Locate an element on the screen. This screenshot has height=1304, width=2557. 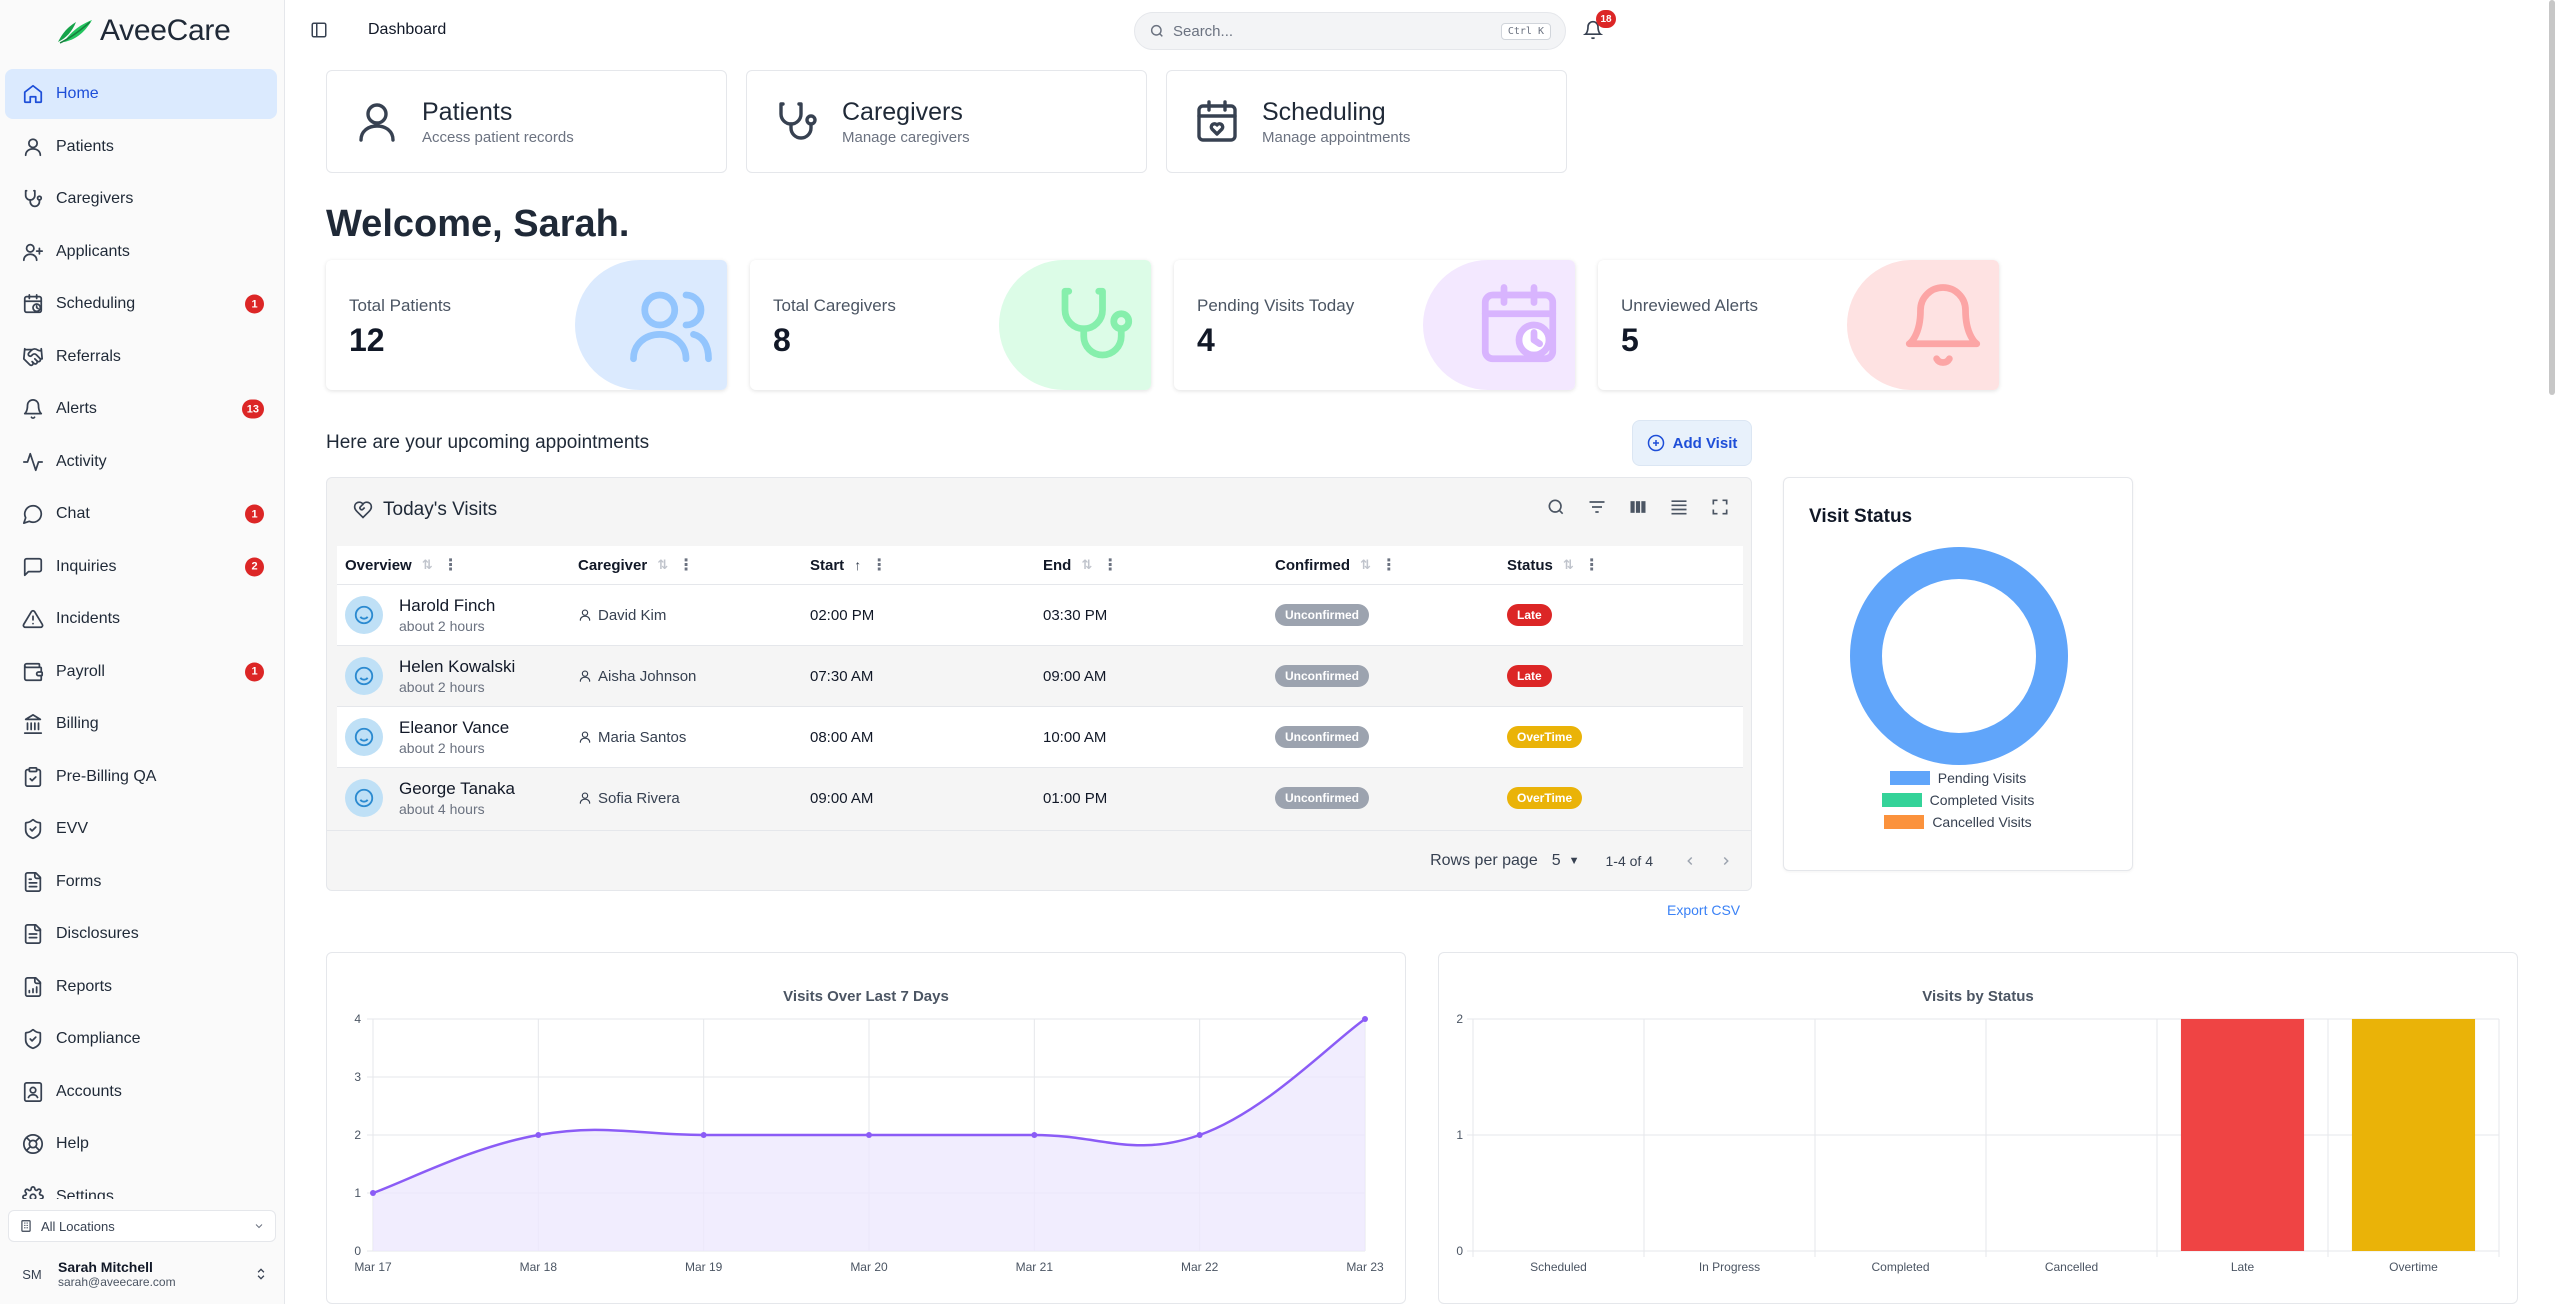
patient-name: Harold Finch is located at coordinates (447, 605).